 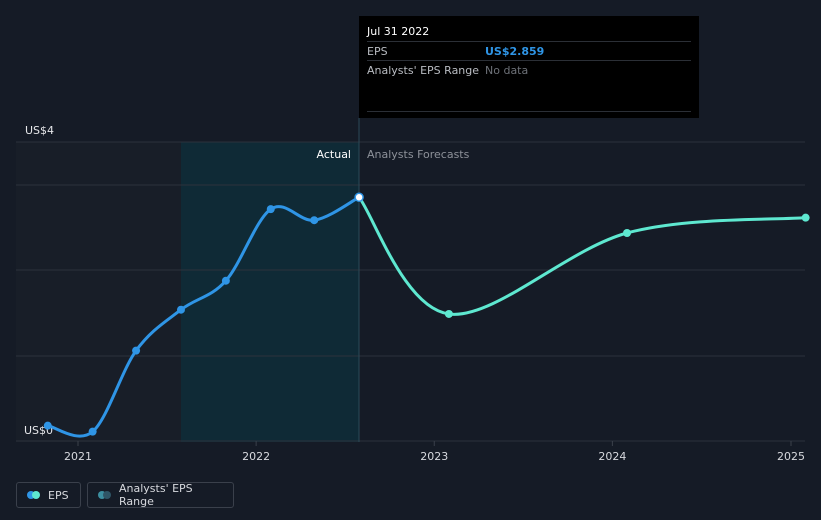 What do you see at coordinates (507, 70) in the screenshot?
I see `tooltip-range-value: No data` at bounding box center [507, 70].